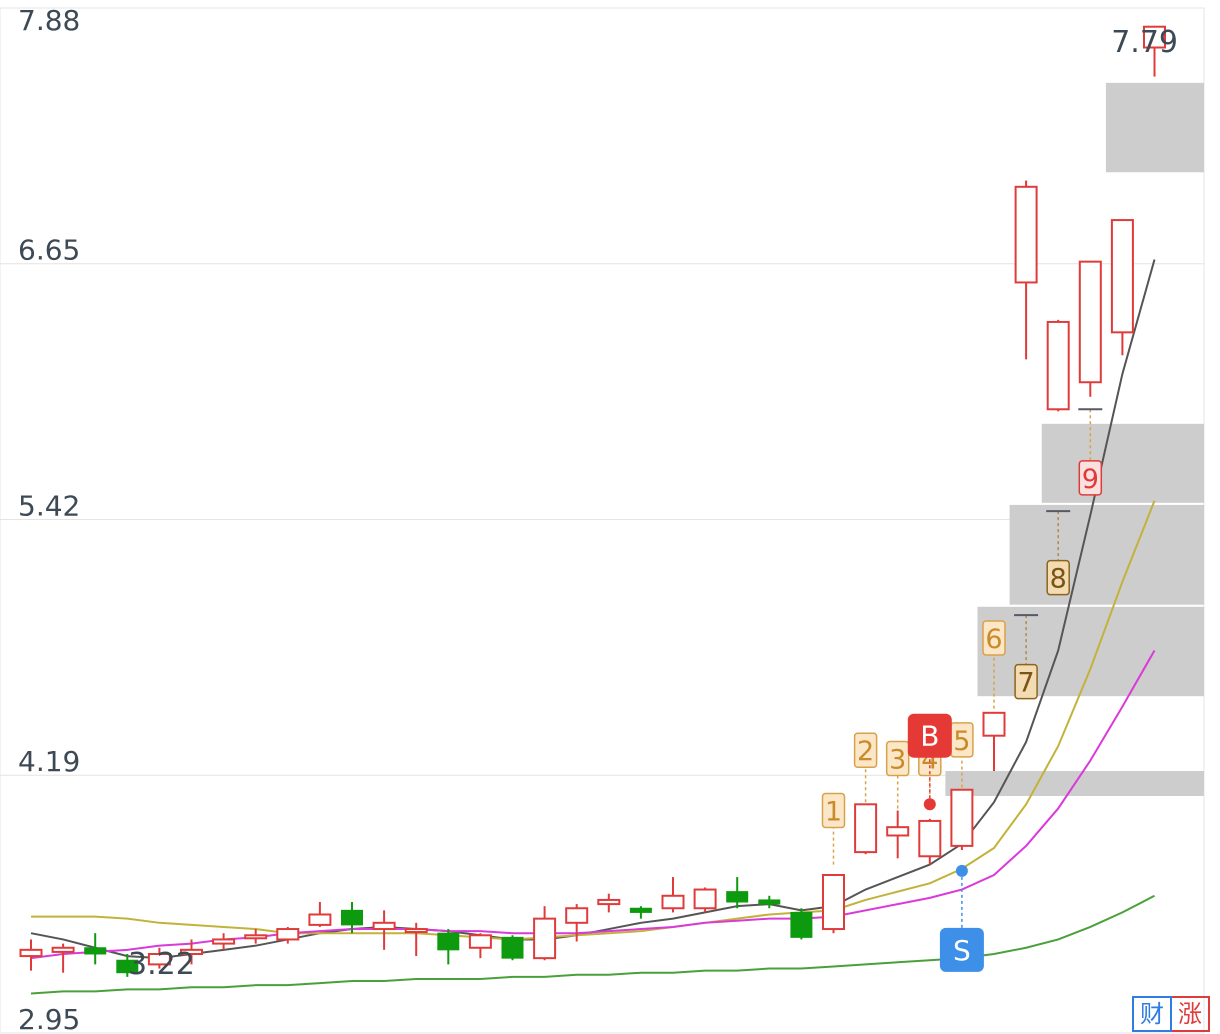 Image resolution: width=1220 pixels, height=1034 pixels. What do you see at coordinates (945, 842) in the screenshot?
I see `signals: BS` at bounding box center [945, 842].